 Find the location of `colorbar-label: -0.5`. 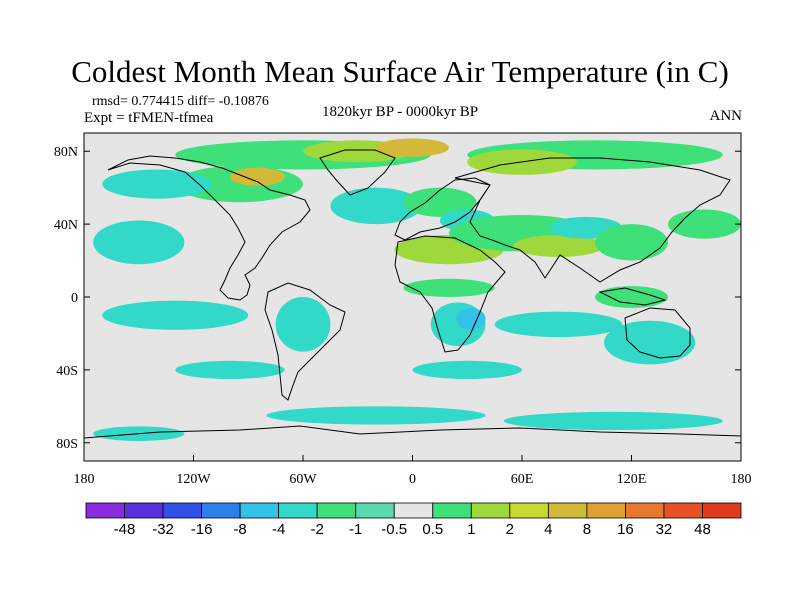

colorbar-label: -0.5 is located at coordinates (394, 529).